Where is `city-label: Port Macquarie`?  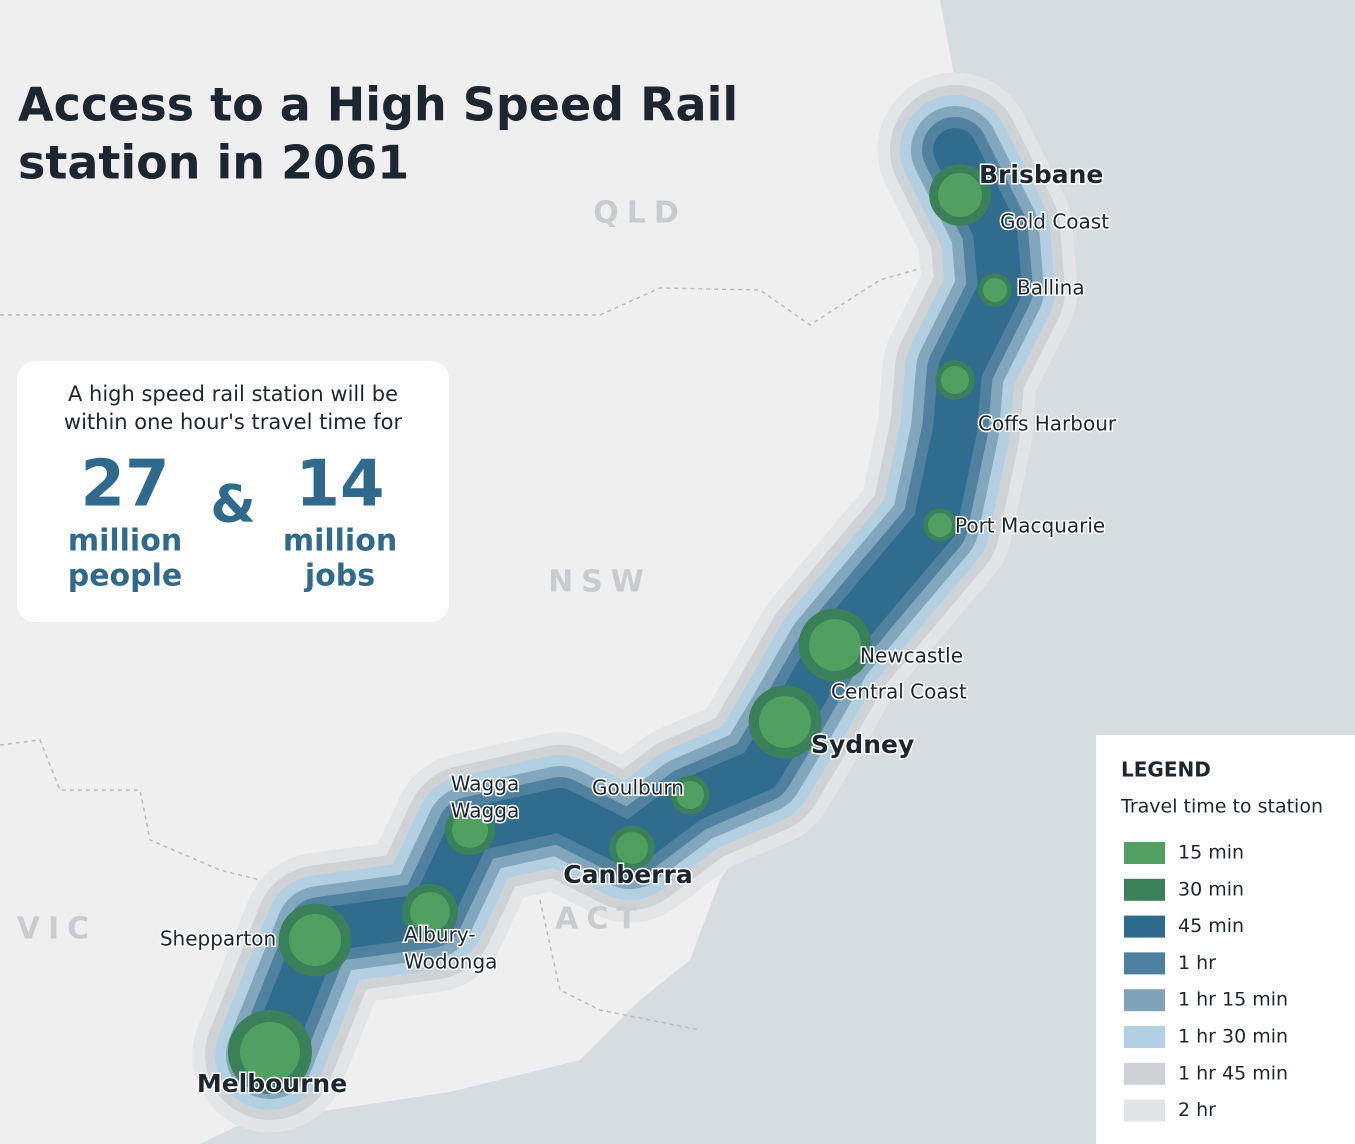
city-label: Port Macquarie is located at coordinates (1030, 526).